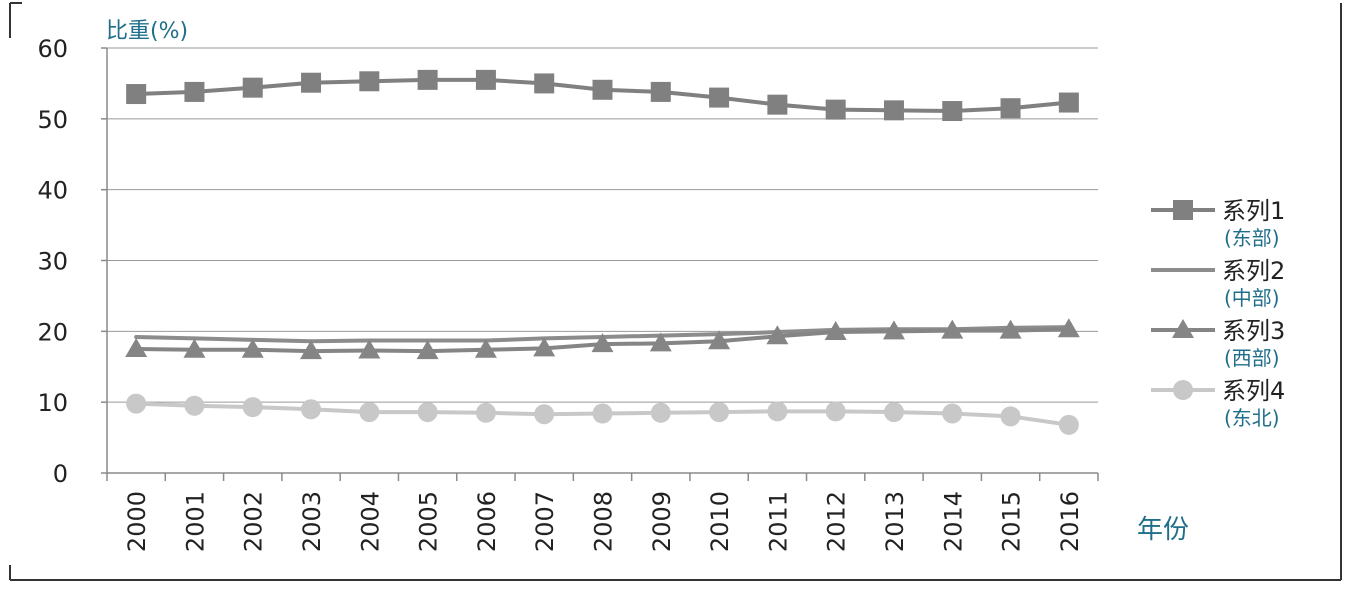 Image resolution: width=1349 pixels, height=598 pixels. Describe the element at coordinates (52, 332) in the screenshot. I see `y-tick-label-20: 20` at that location.